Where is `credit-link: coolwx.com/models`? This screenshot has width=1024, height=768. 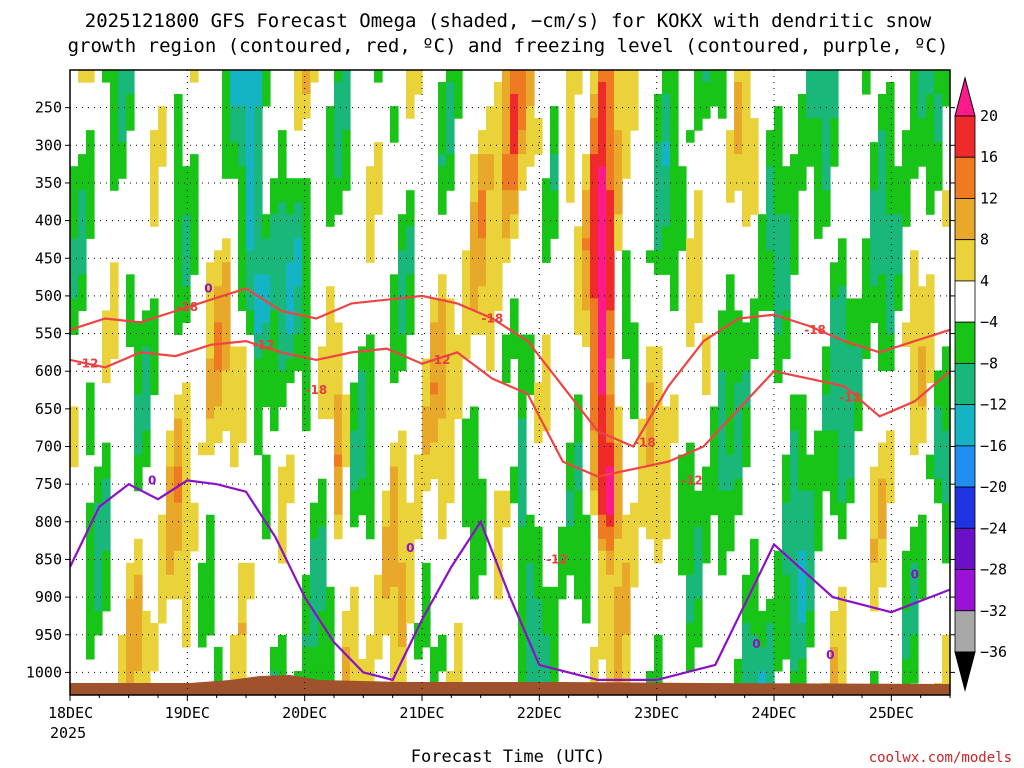 credit-link: coolwx.com/models is located at coordinates (940, 758).